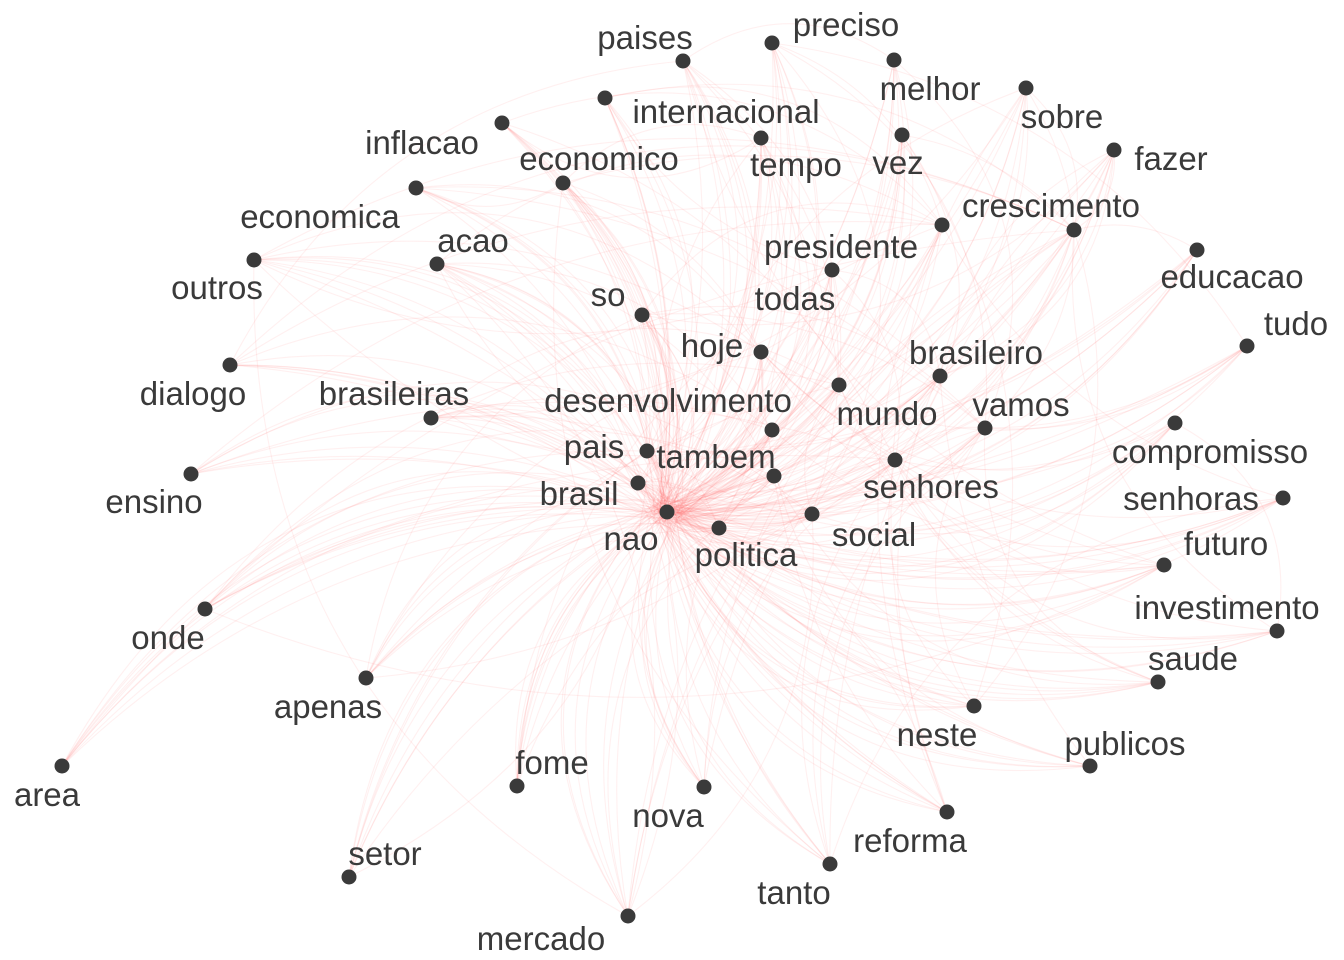 Image resolution: width=1344 pixels, height=960 pixels. I want to click on edge-nao-onde, so click(432, 558).